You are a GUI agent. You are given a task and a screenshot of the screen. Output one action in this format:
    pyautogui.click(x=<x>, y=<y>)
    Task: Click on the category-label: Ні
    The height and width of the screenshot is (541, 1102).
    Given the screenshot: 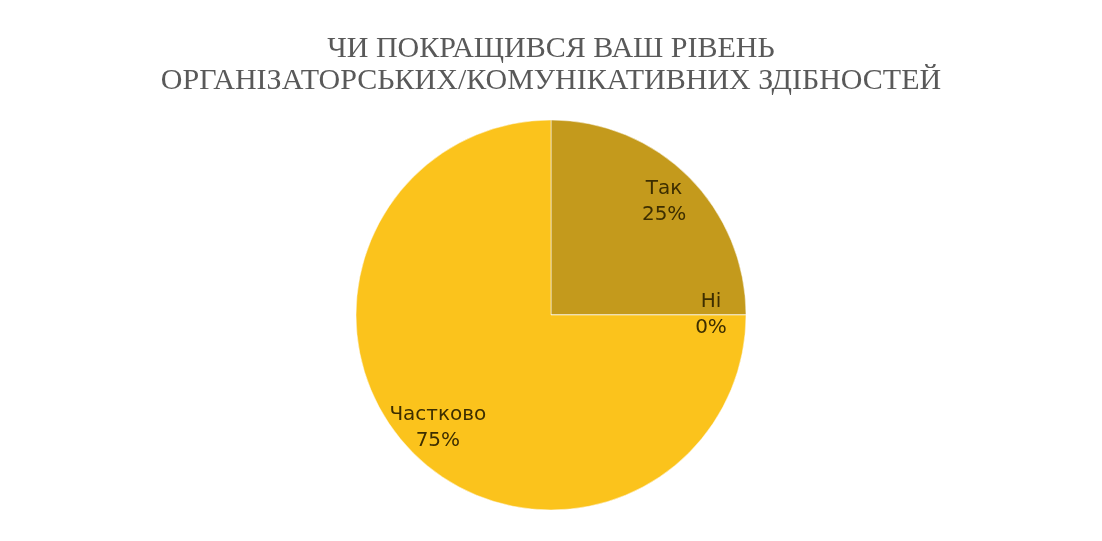 What is the action you would take?
    pyautogui.click(x=711, y=300)
    